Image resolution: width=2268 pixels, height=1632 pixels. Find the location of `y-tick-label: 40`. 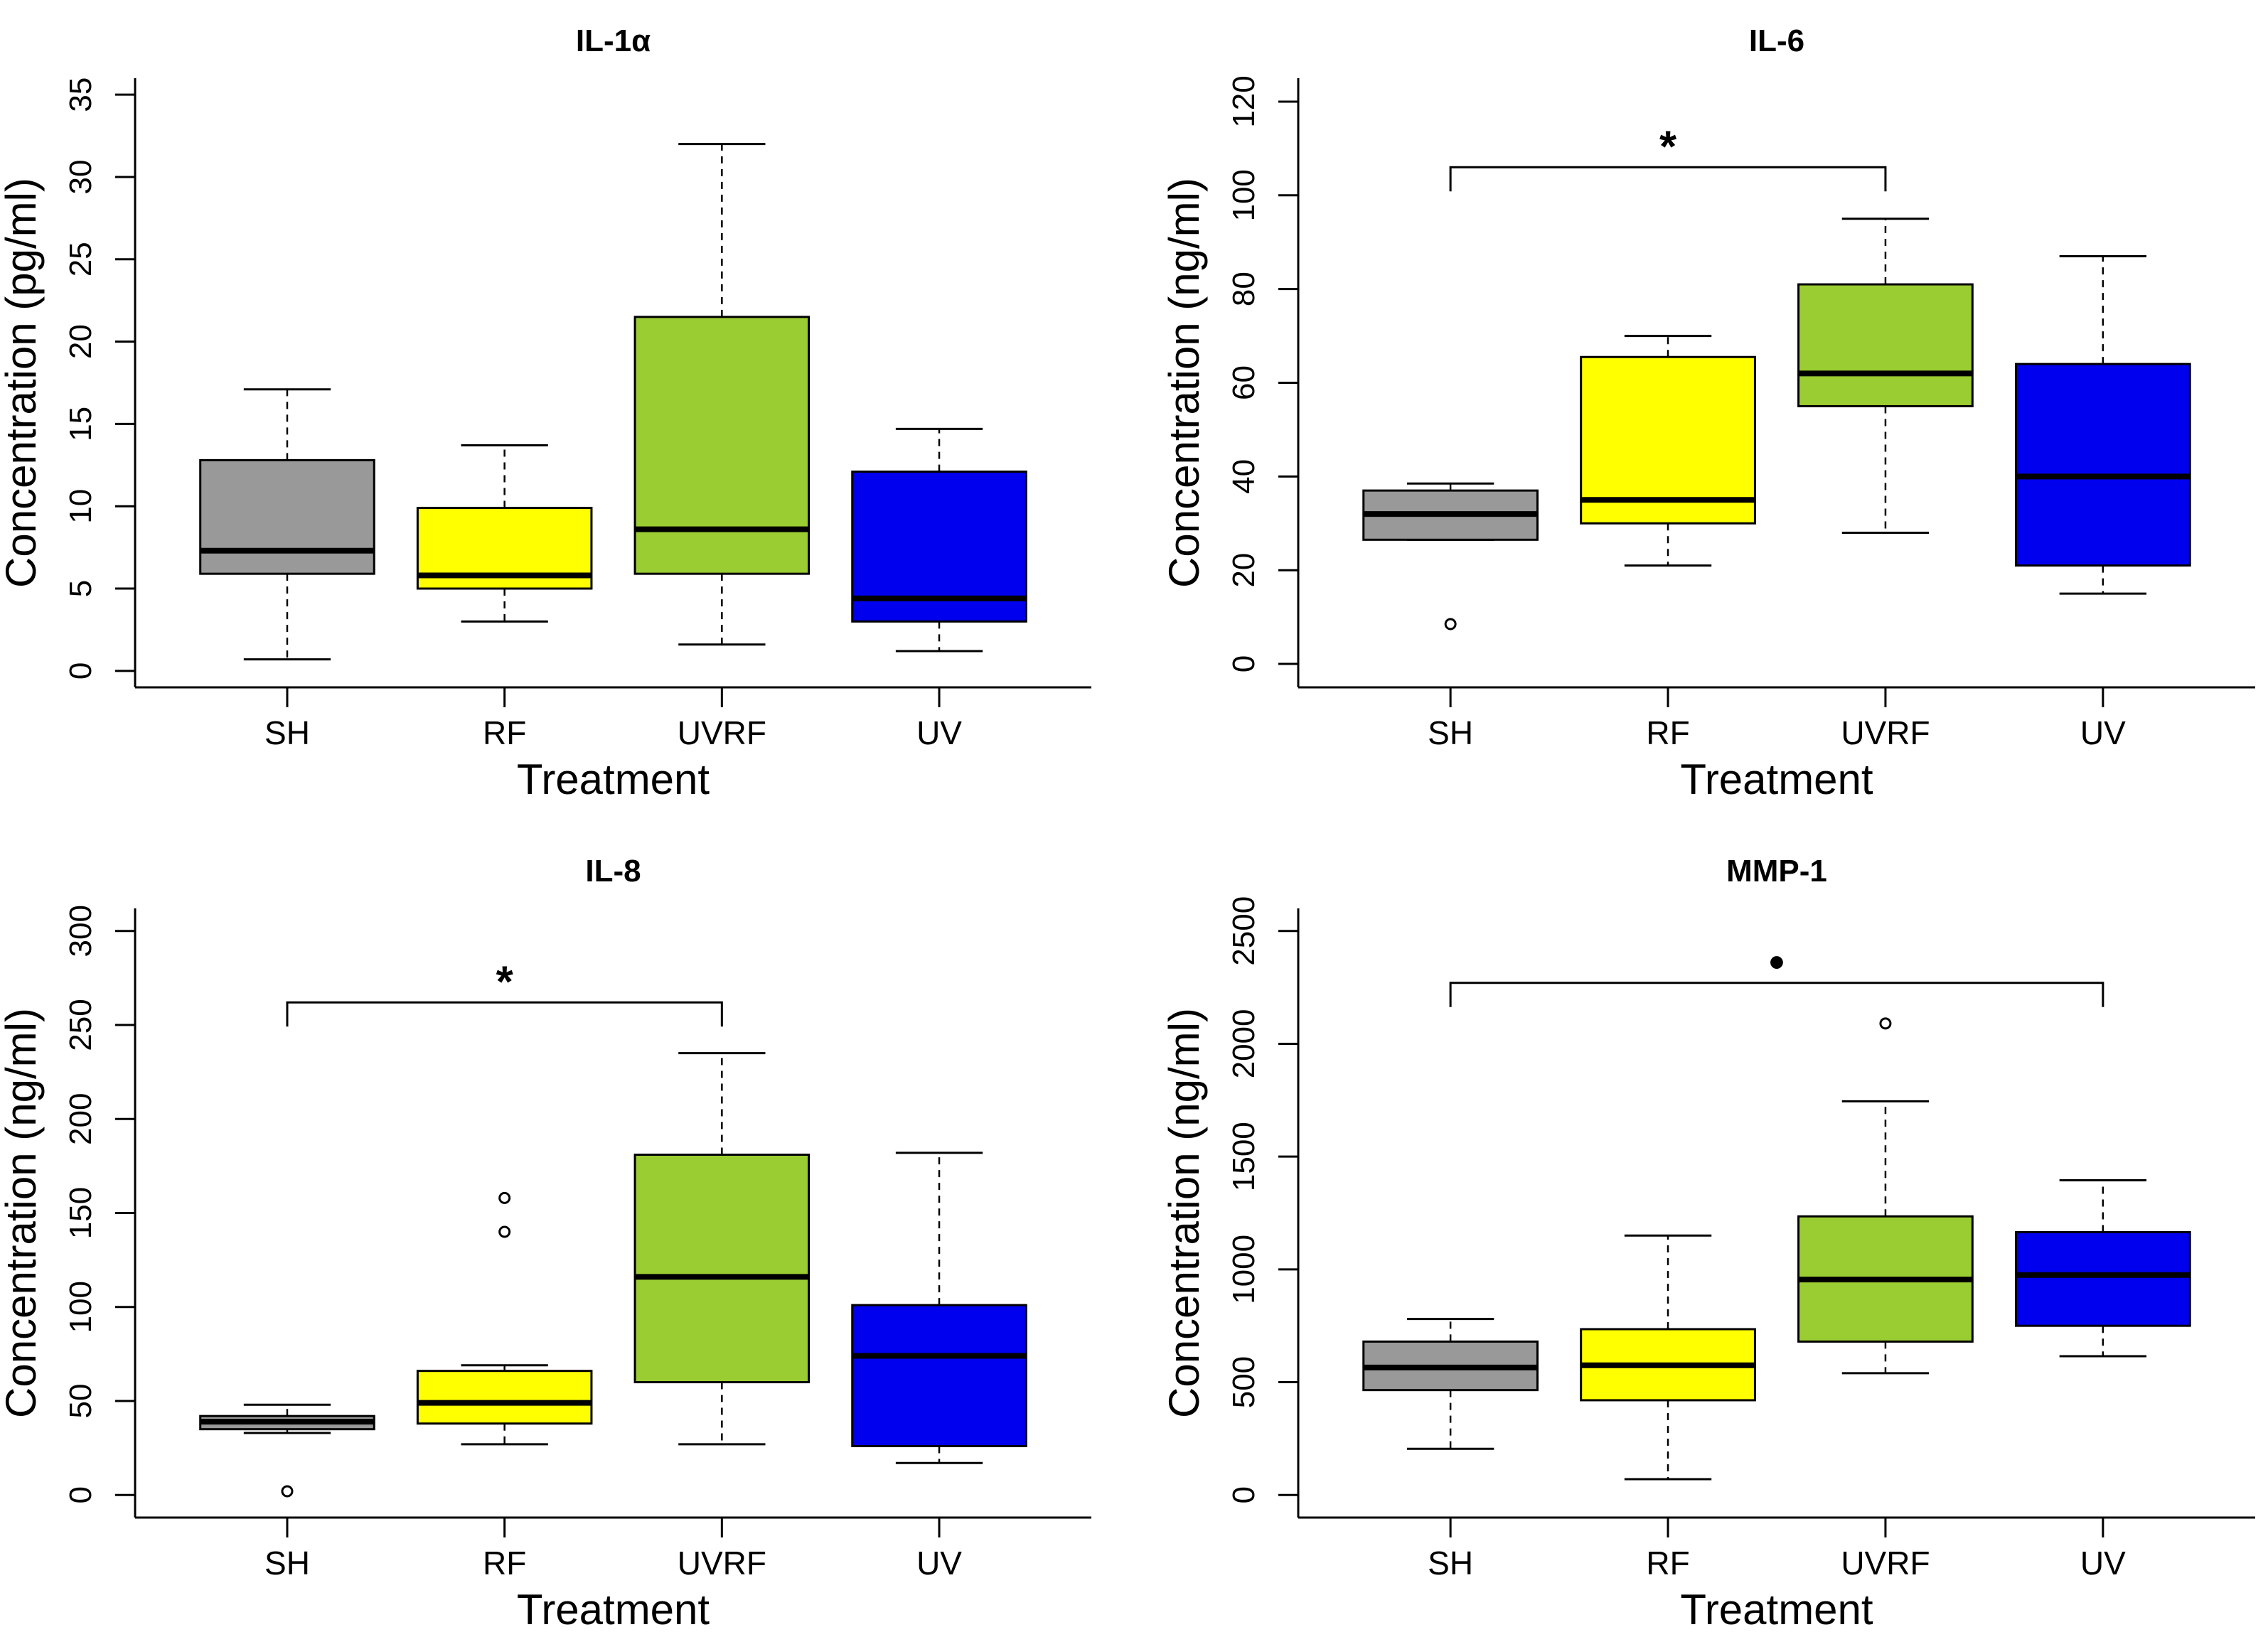

y-tick-label: 40 is located at coordinates (1243, 477).